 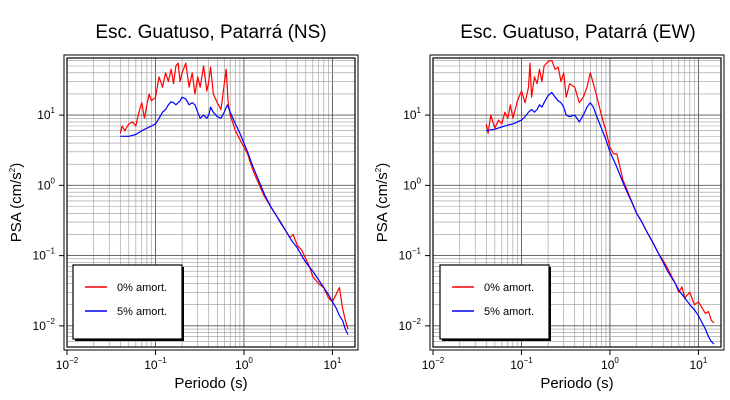 What do you see at coordinates (210, 32) in the screenshot?
I see `chart-title: Esc. Guatuso, Patarrá (NS)` at bounding box center [210, 32].